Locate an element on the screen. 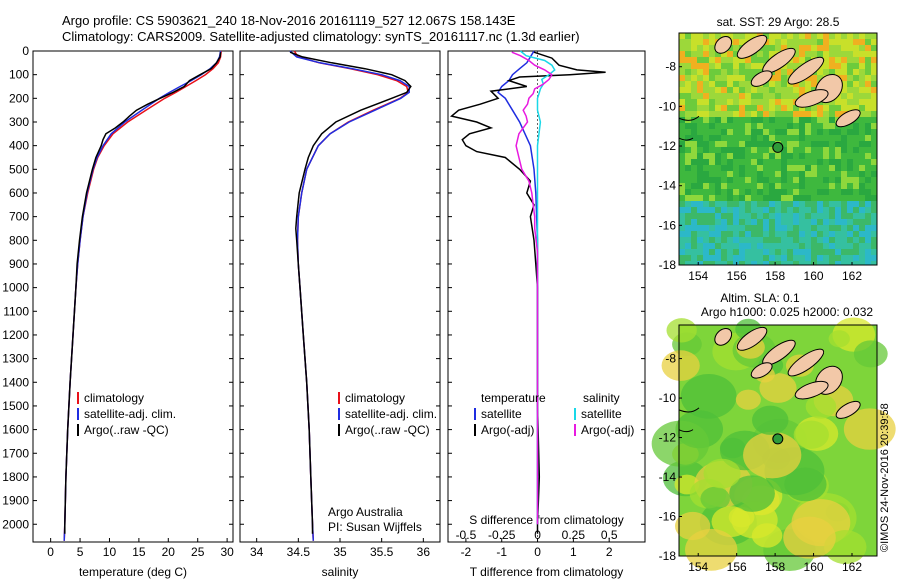  difference-xtick-label: 1 is located at coordinates (573, 552).